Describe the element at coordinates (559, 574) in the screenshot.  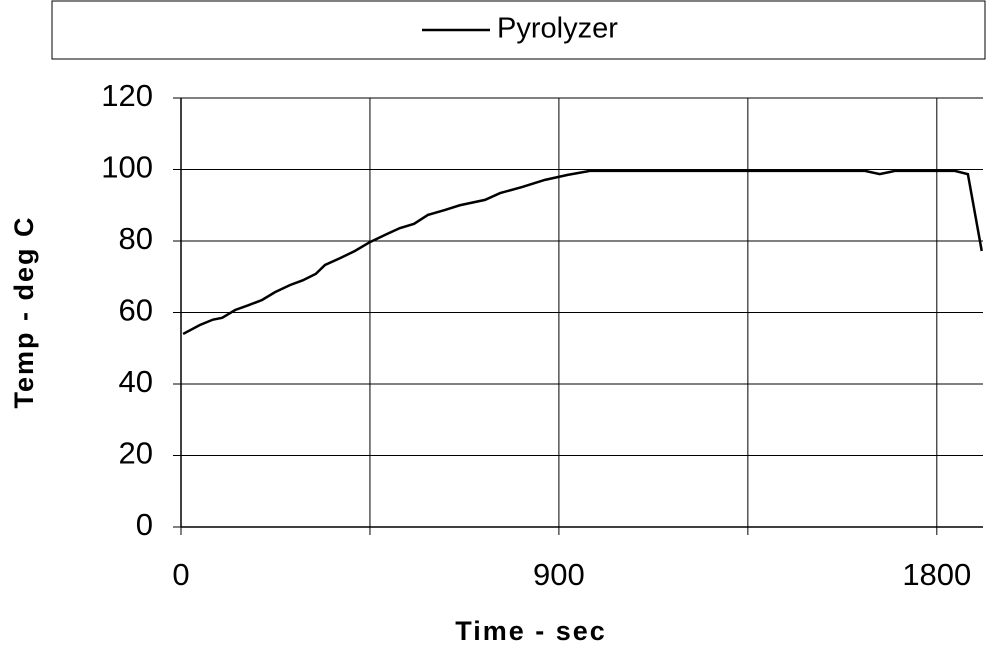
I see `x-tick-label: 900` at that location.